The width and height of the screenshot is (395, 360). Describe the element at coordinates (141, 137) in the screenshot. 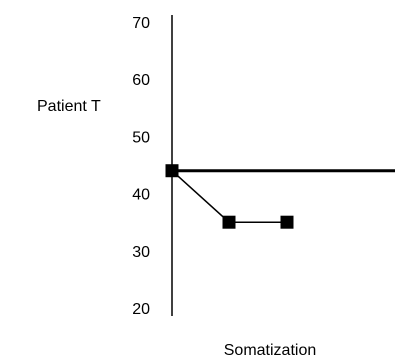

I see `y-tick-label: 50` at that location.